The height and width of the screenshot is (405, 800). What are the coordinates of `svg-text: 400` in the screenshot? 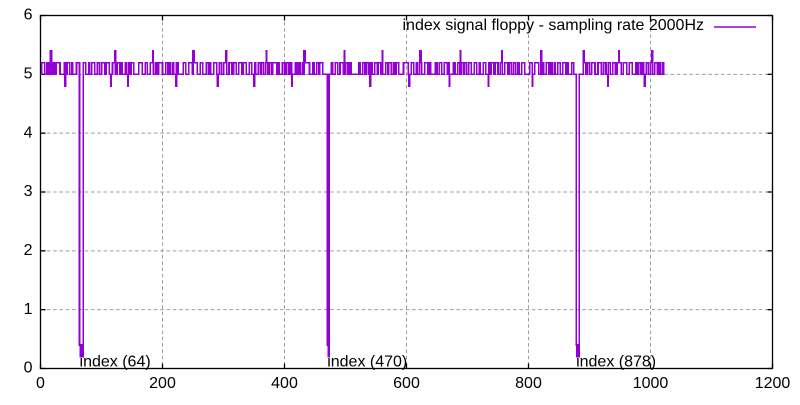 It's located at (284, 383).